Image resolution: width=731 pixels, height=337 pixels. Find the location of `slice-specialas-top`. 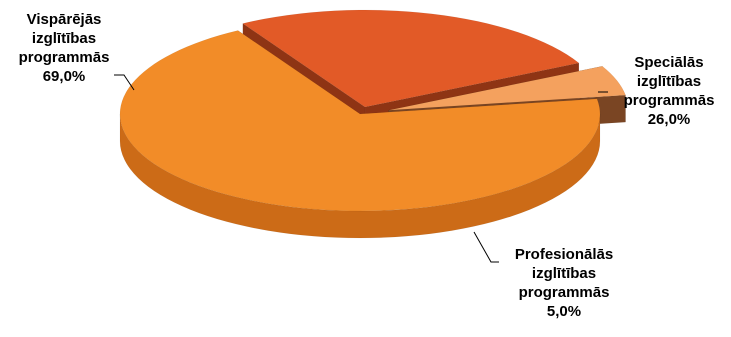

slice-specialas-top is located at coordinates (411, 58).